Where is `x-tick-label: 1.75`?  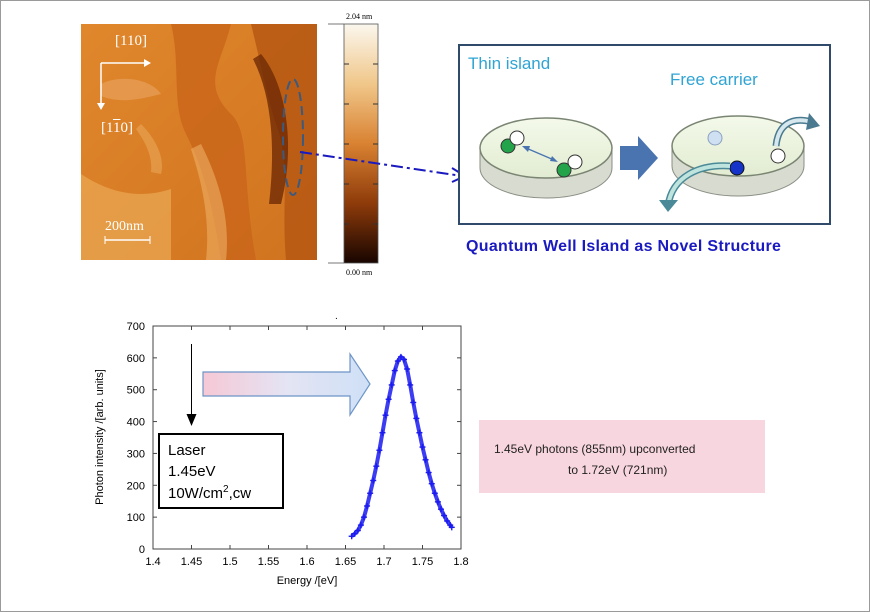
x-tick-label: 1.75 is located at coordinates (422, 562).